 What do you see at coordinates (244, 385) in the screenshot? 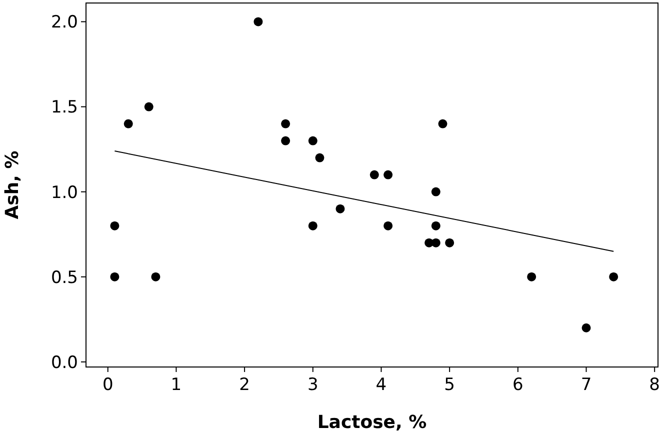
I see `x-tick-label: 2` at bounding box center [244, 385].